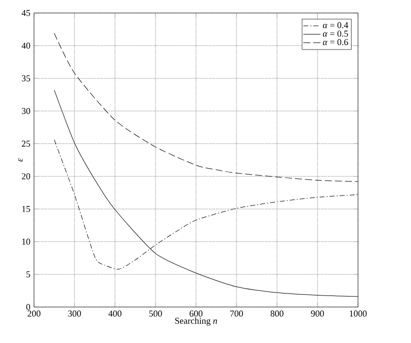  Describe the element at coordinates (196, 321) in the screenshot. I see `x-axis-title: Searching n` at that location.